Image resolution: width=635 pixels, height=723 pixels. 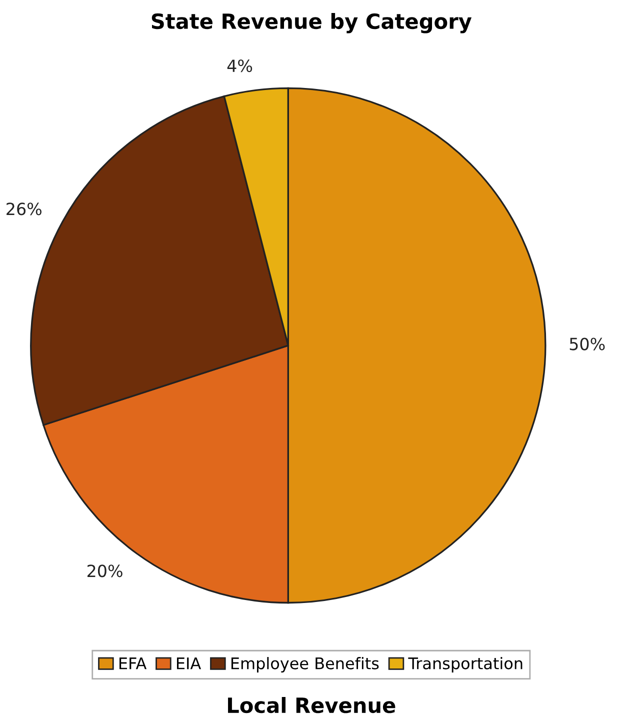 What do you see at coordinates (24, 209) in the screenshot?
I see `data-label: 26%` at bounding box center [24, 209].